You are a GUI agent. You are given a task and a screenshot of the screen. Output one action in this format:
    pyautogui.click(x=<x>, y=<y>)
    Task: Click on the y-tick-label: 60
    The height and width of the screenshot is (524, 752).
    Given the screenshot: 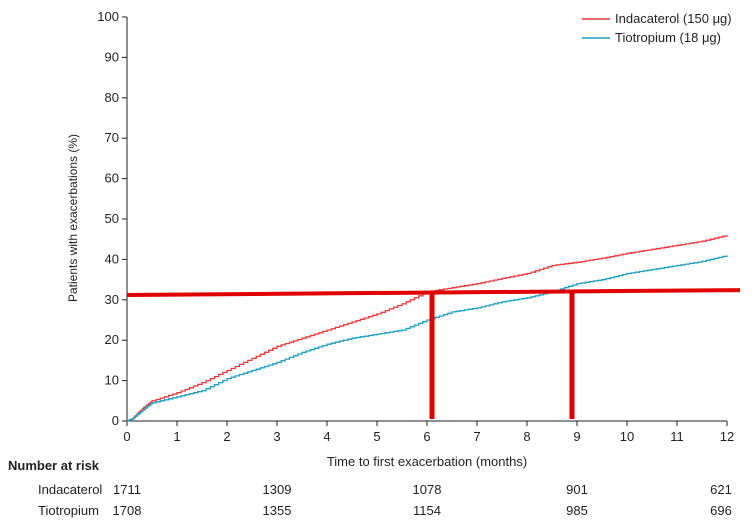 What is the action you would take?
    pyautogui.click(x=112, y=178)
    